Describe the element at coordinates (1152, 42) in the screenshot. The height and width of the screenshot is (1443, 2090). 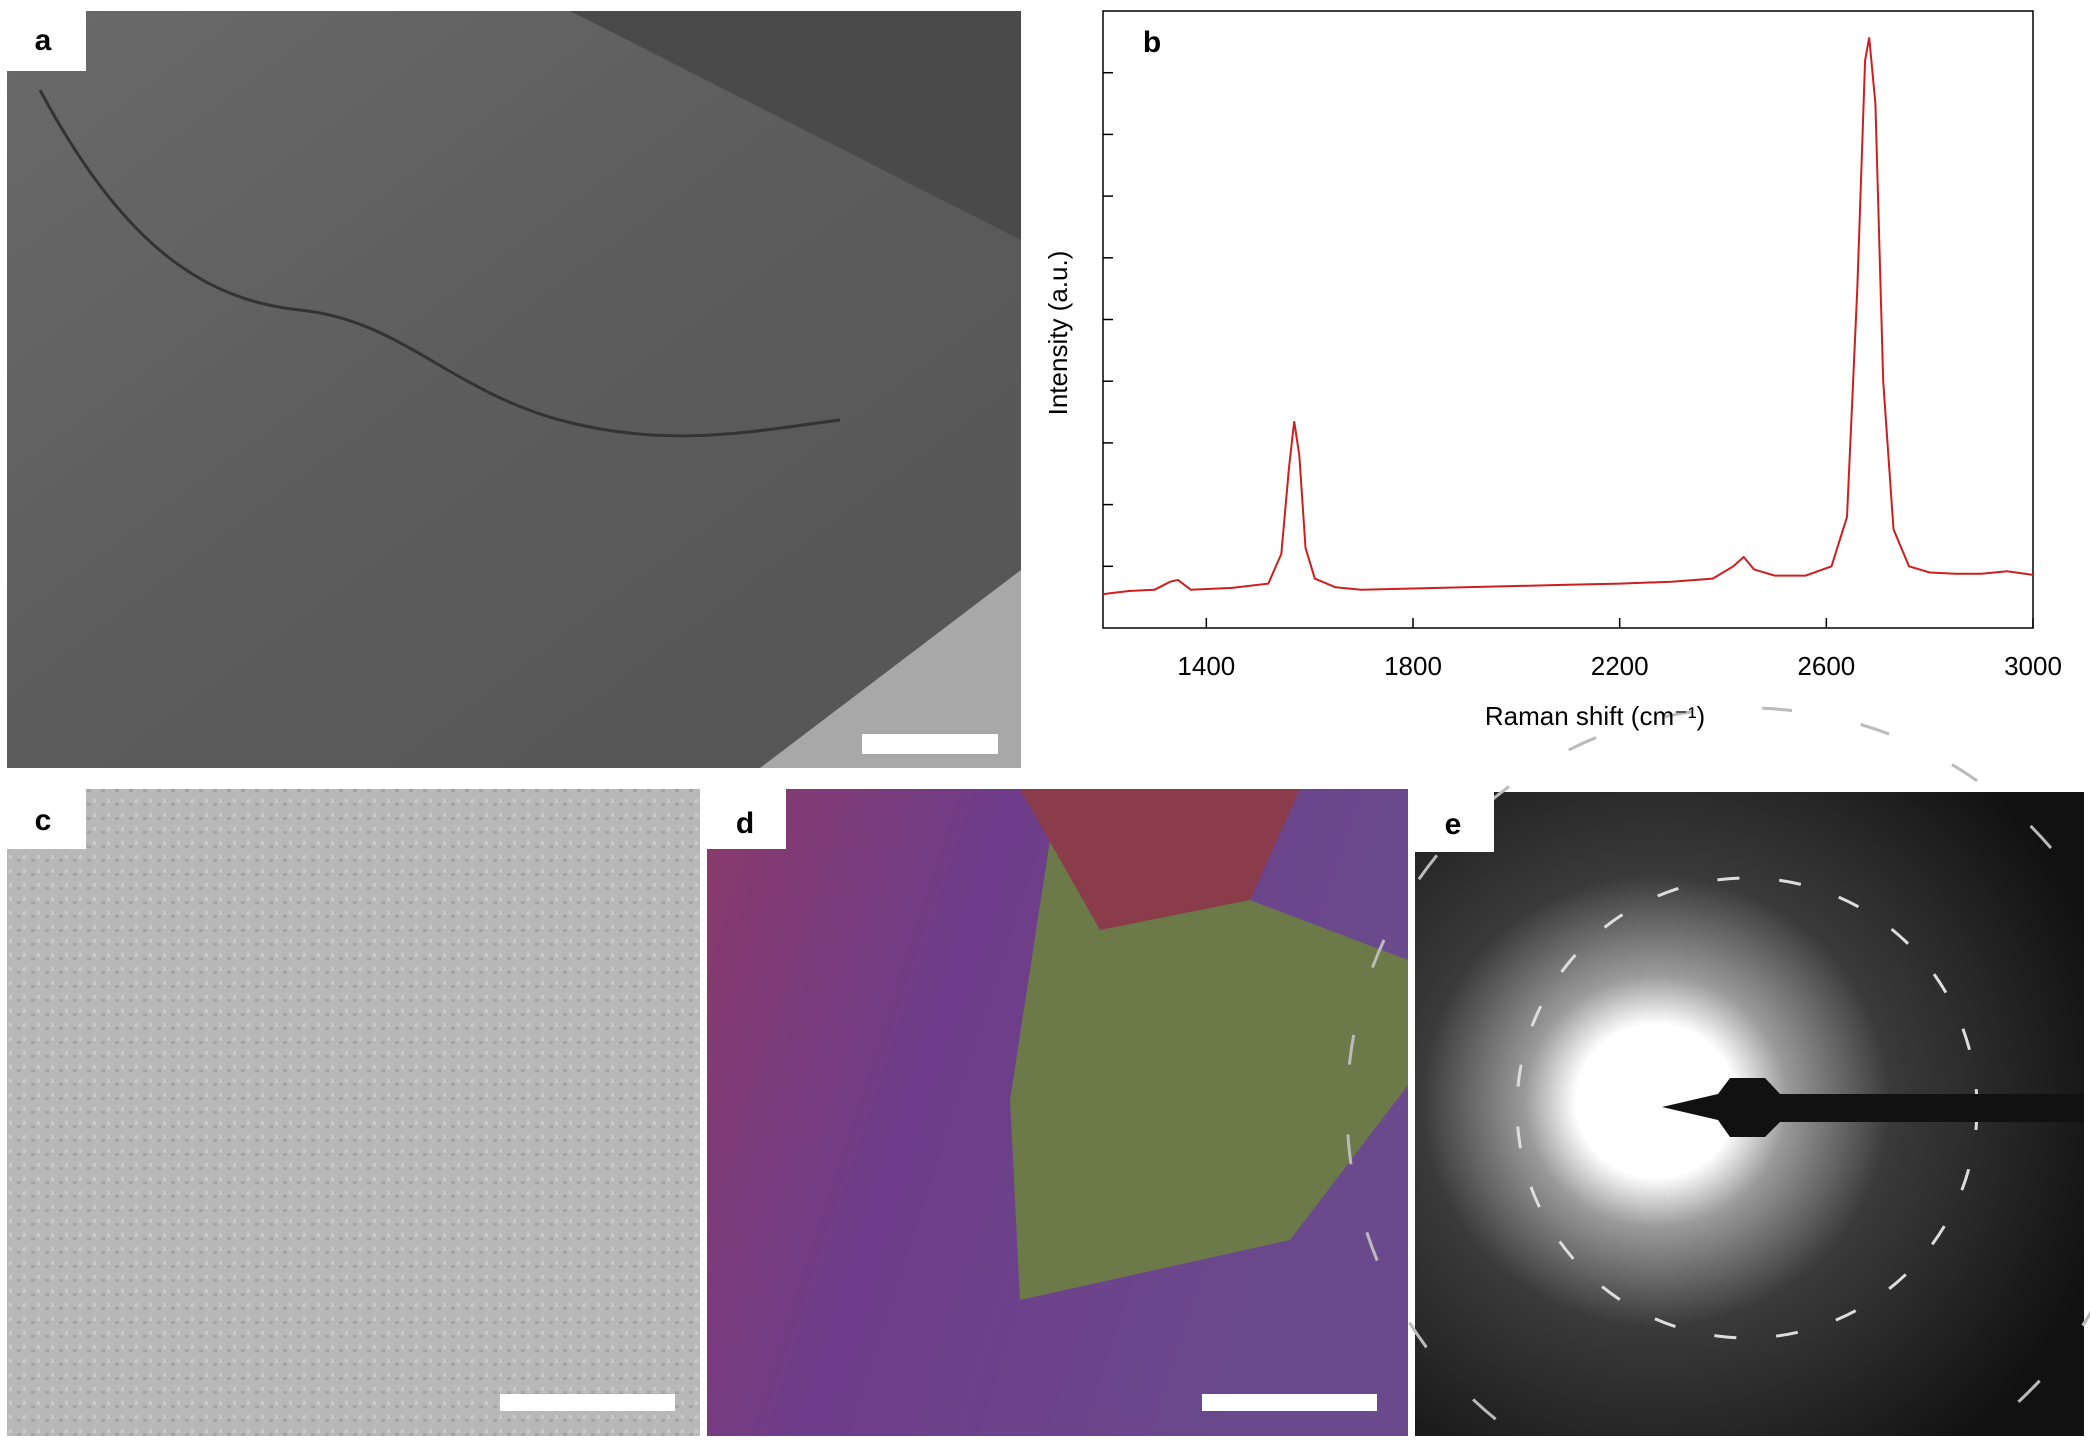
I see `panel-label: b` at that location.